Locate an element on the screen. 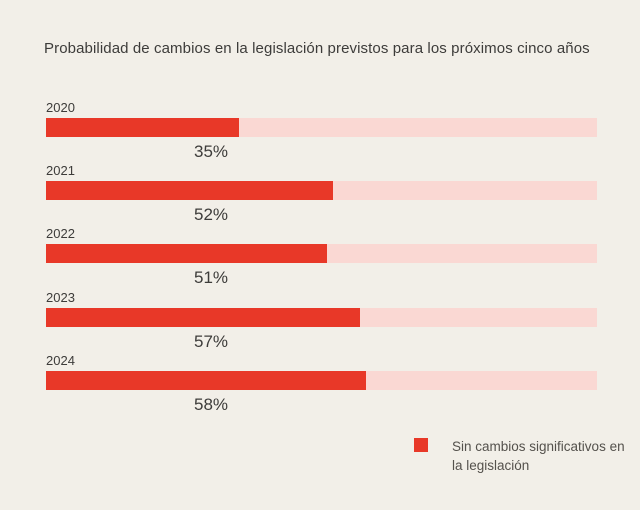  value-label: 57% is located at coordinates (211, 341).